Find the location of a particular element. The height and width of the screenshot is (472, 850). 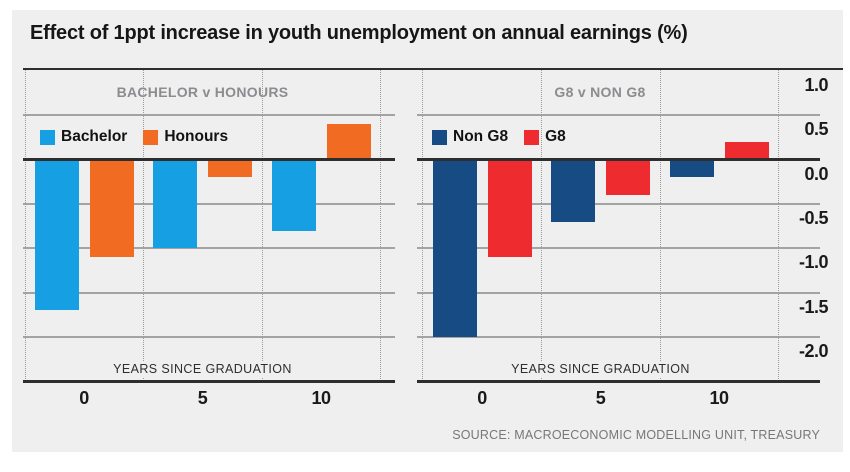

y-tick-label: -1.5 is located at coordinates (813, 306).